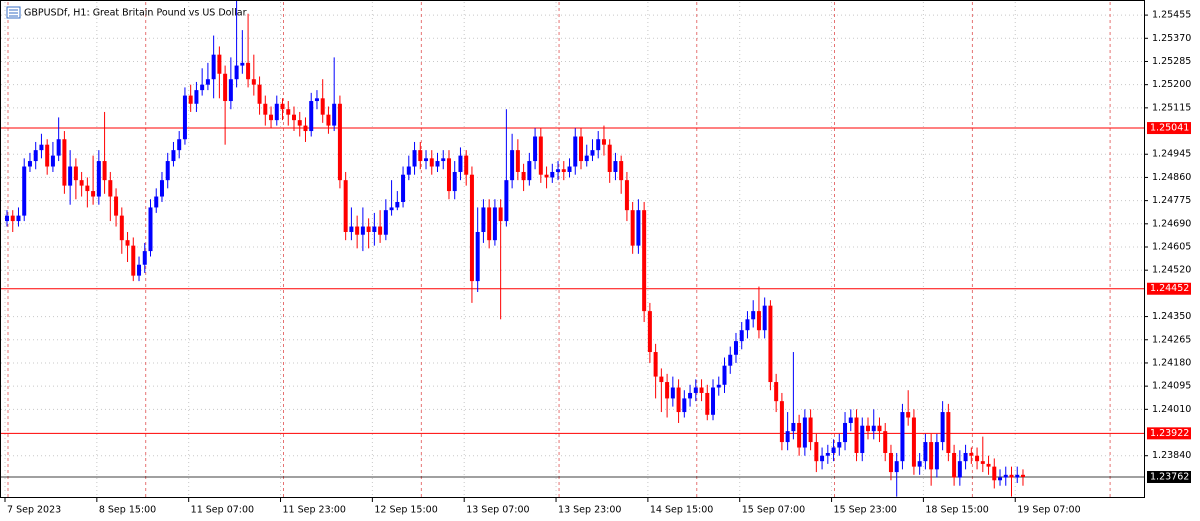 This screenshot has height=521, width=1200. I want to click on x-tick-label: 13 Sep 23:00, so click(589, 510).